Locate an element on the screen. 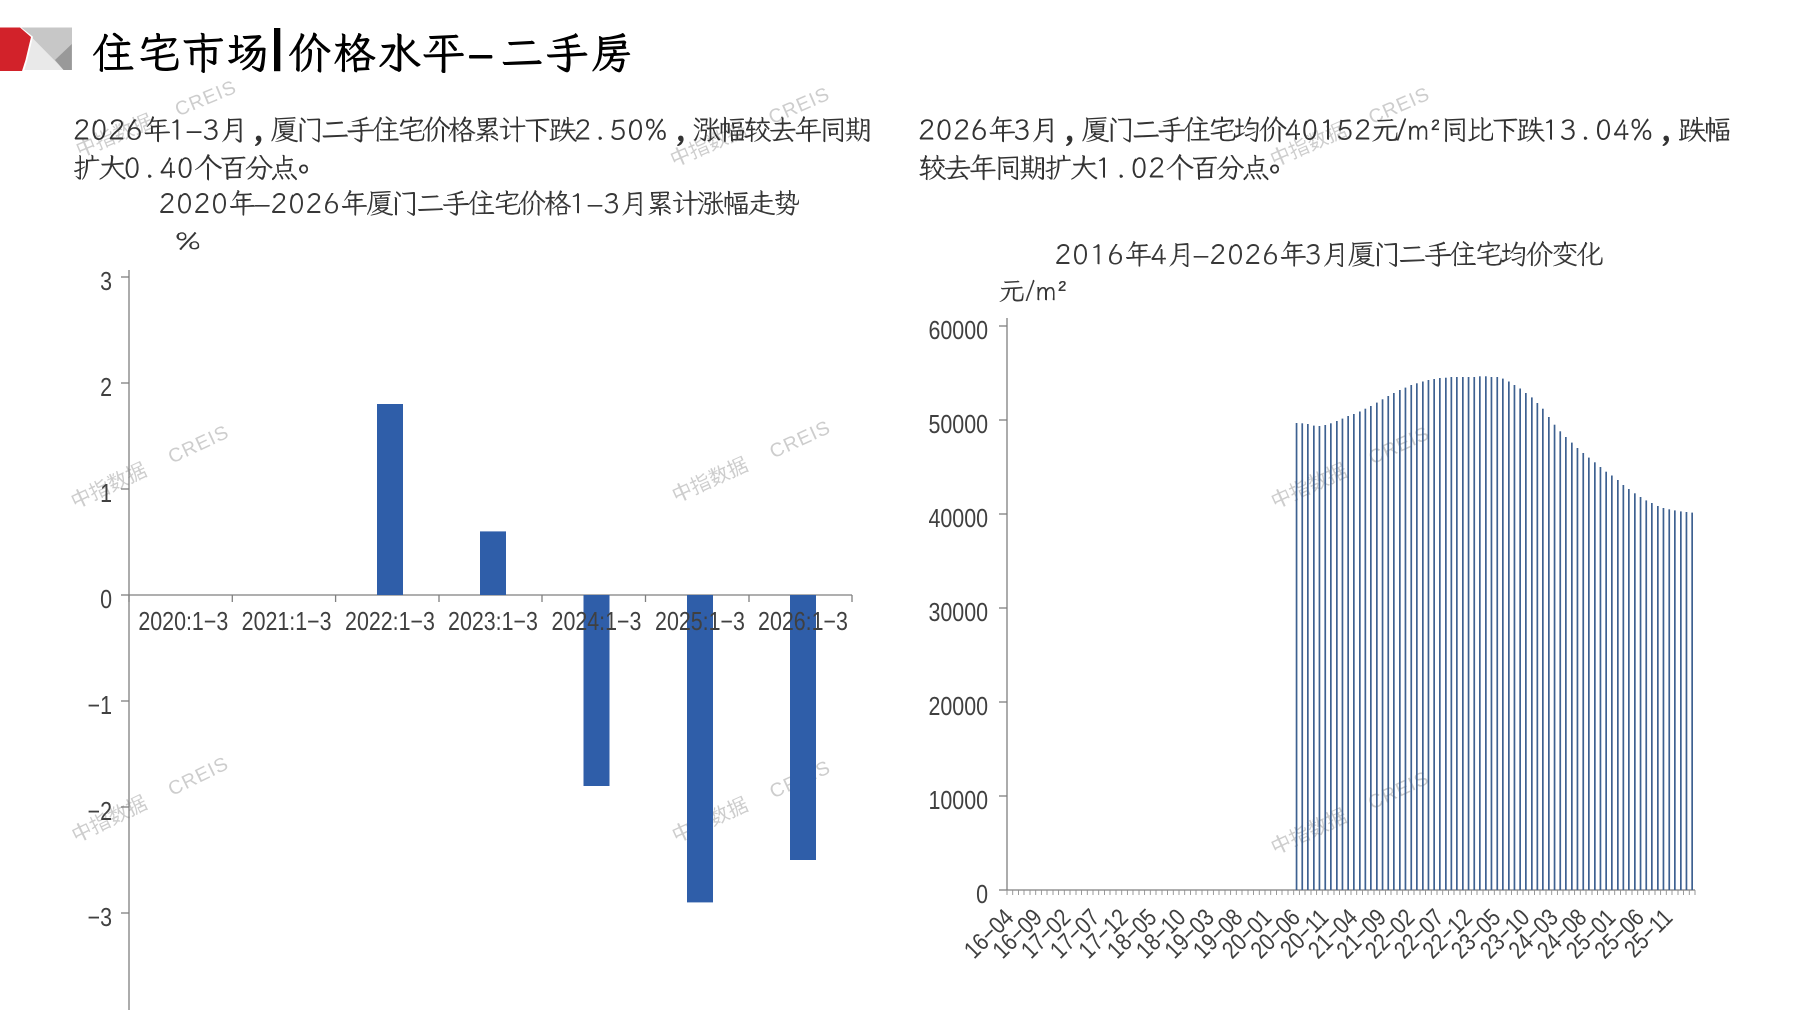 The height and width of the screenshot is (1010, 1797). svg-text: 2 is located at coordinates (106, 387).